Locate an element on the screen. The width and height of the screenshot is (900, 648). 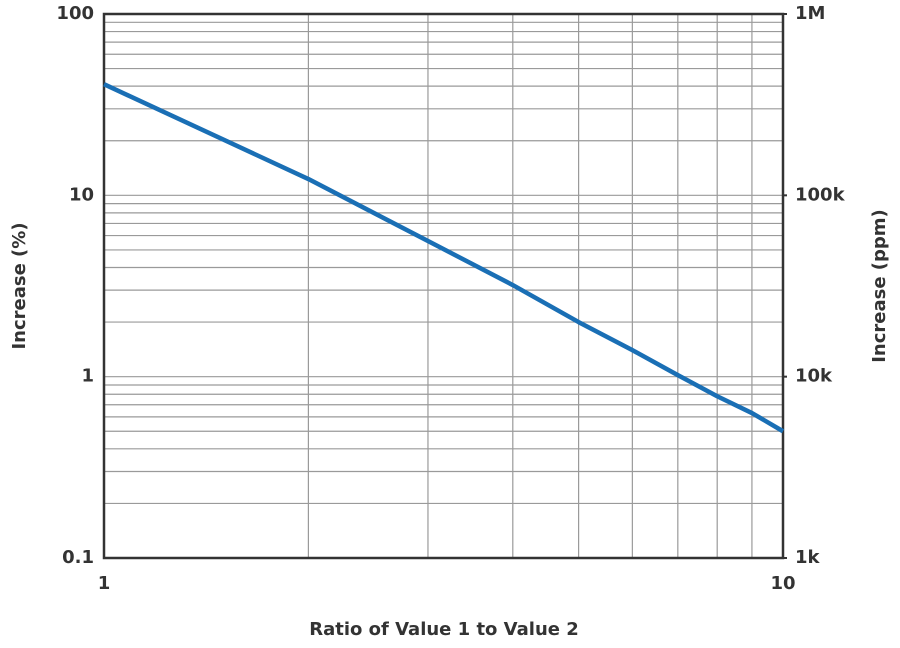
y-tick-label: 100 is located at coordinates (75, 13).